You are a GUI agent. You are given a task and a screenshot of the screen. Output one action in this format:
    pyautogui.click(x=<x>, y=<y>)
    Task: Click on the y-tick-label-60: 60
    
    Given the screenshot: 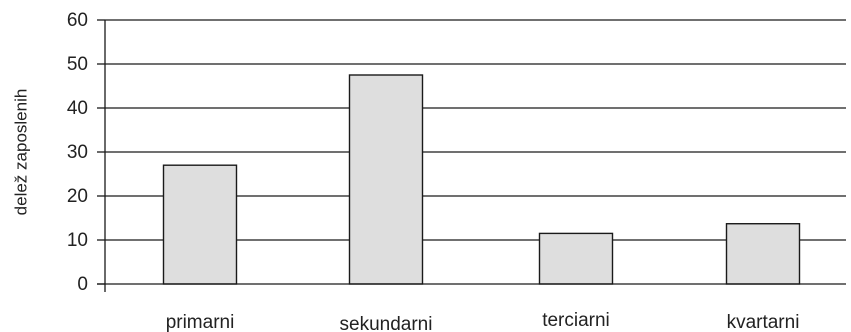 What is the action you would take?
    pyautogui.click(x=77, y=20)
    